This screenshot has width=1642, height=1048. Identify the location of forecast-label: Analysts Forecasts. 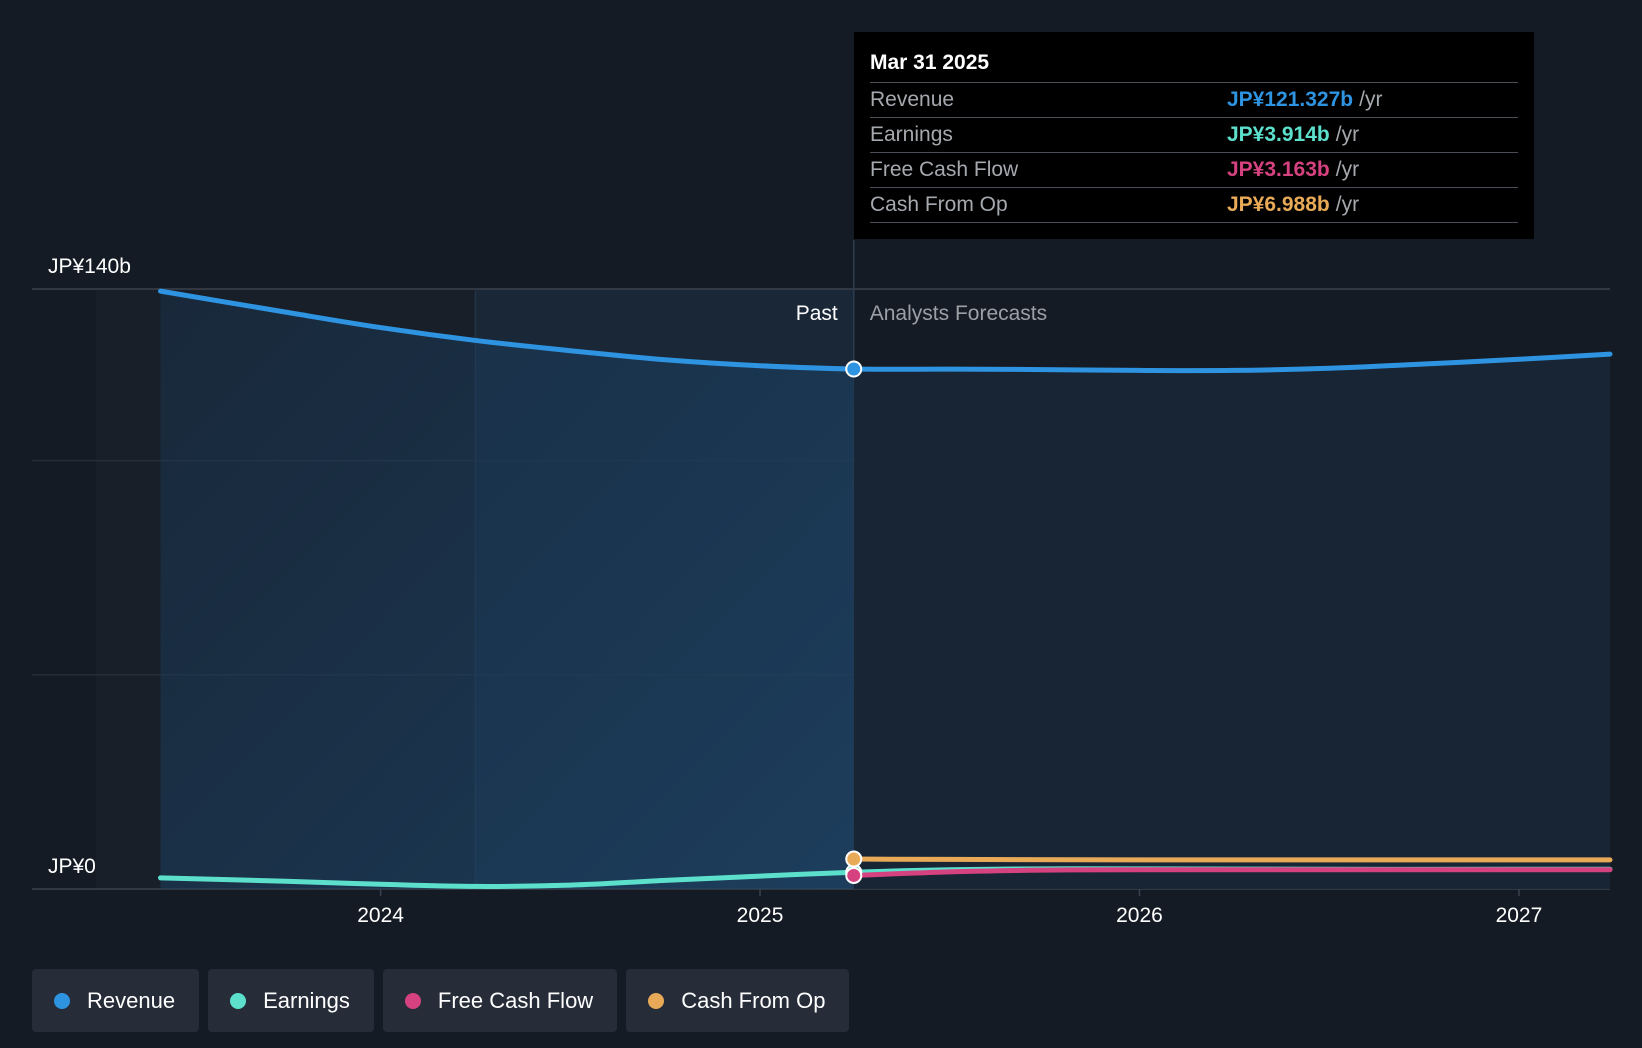
(958, 313).